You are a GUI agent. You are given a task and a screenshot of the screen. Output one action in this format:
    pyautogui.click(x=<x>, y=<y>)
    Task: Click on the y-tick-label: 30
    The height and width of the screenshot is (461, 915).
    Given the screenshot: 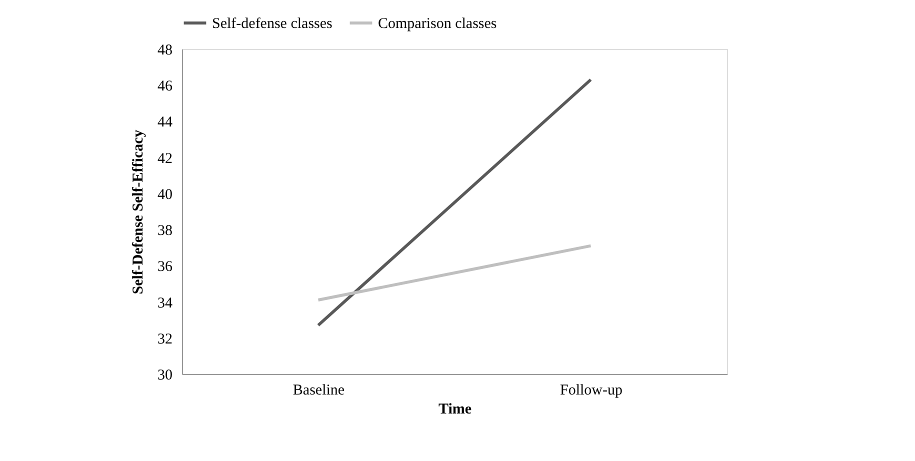 What is the action you would take?
    pyautogui.click(x=165, y=376)
    